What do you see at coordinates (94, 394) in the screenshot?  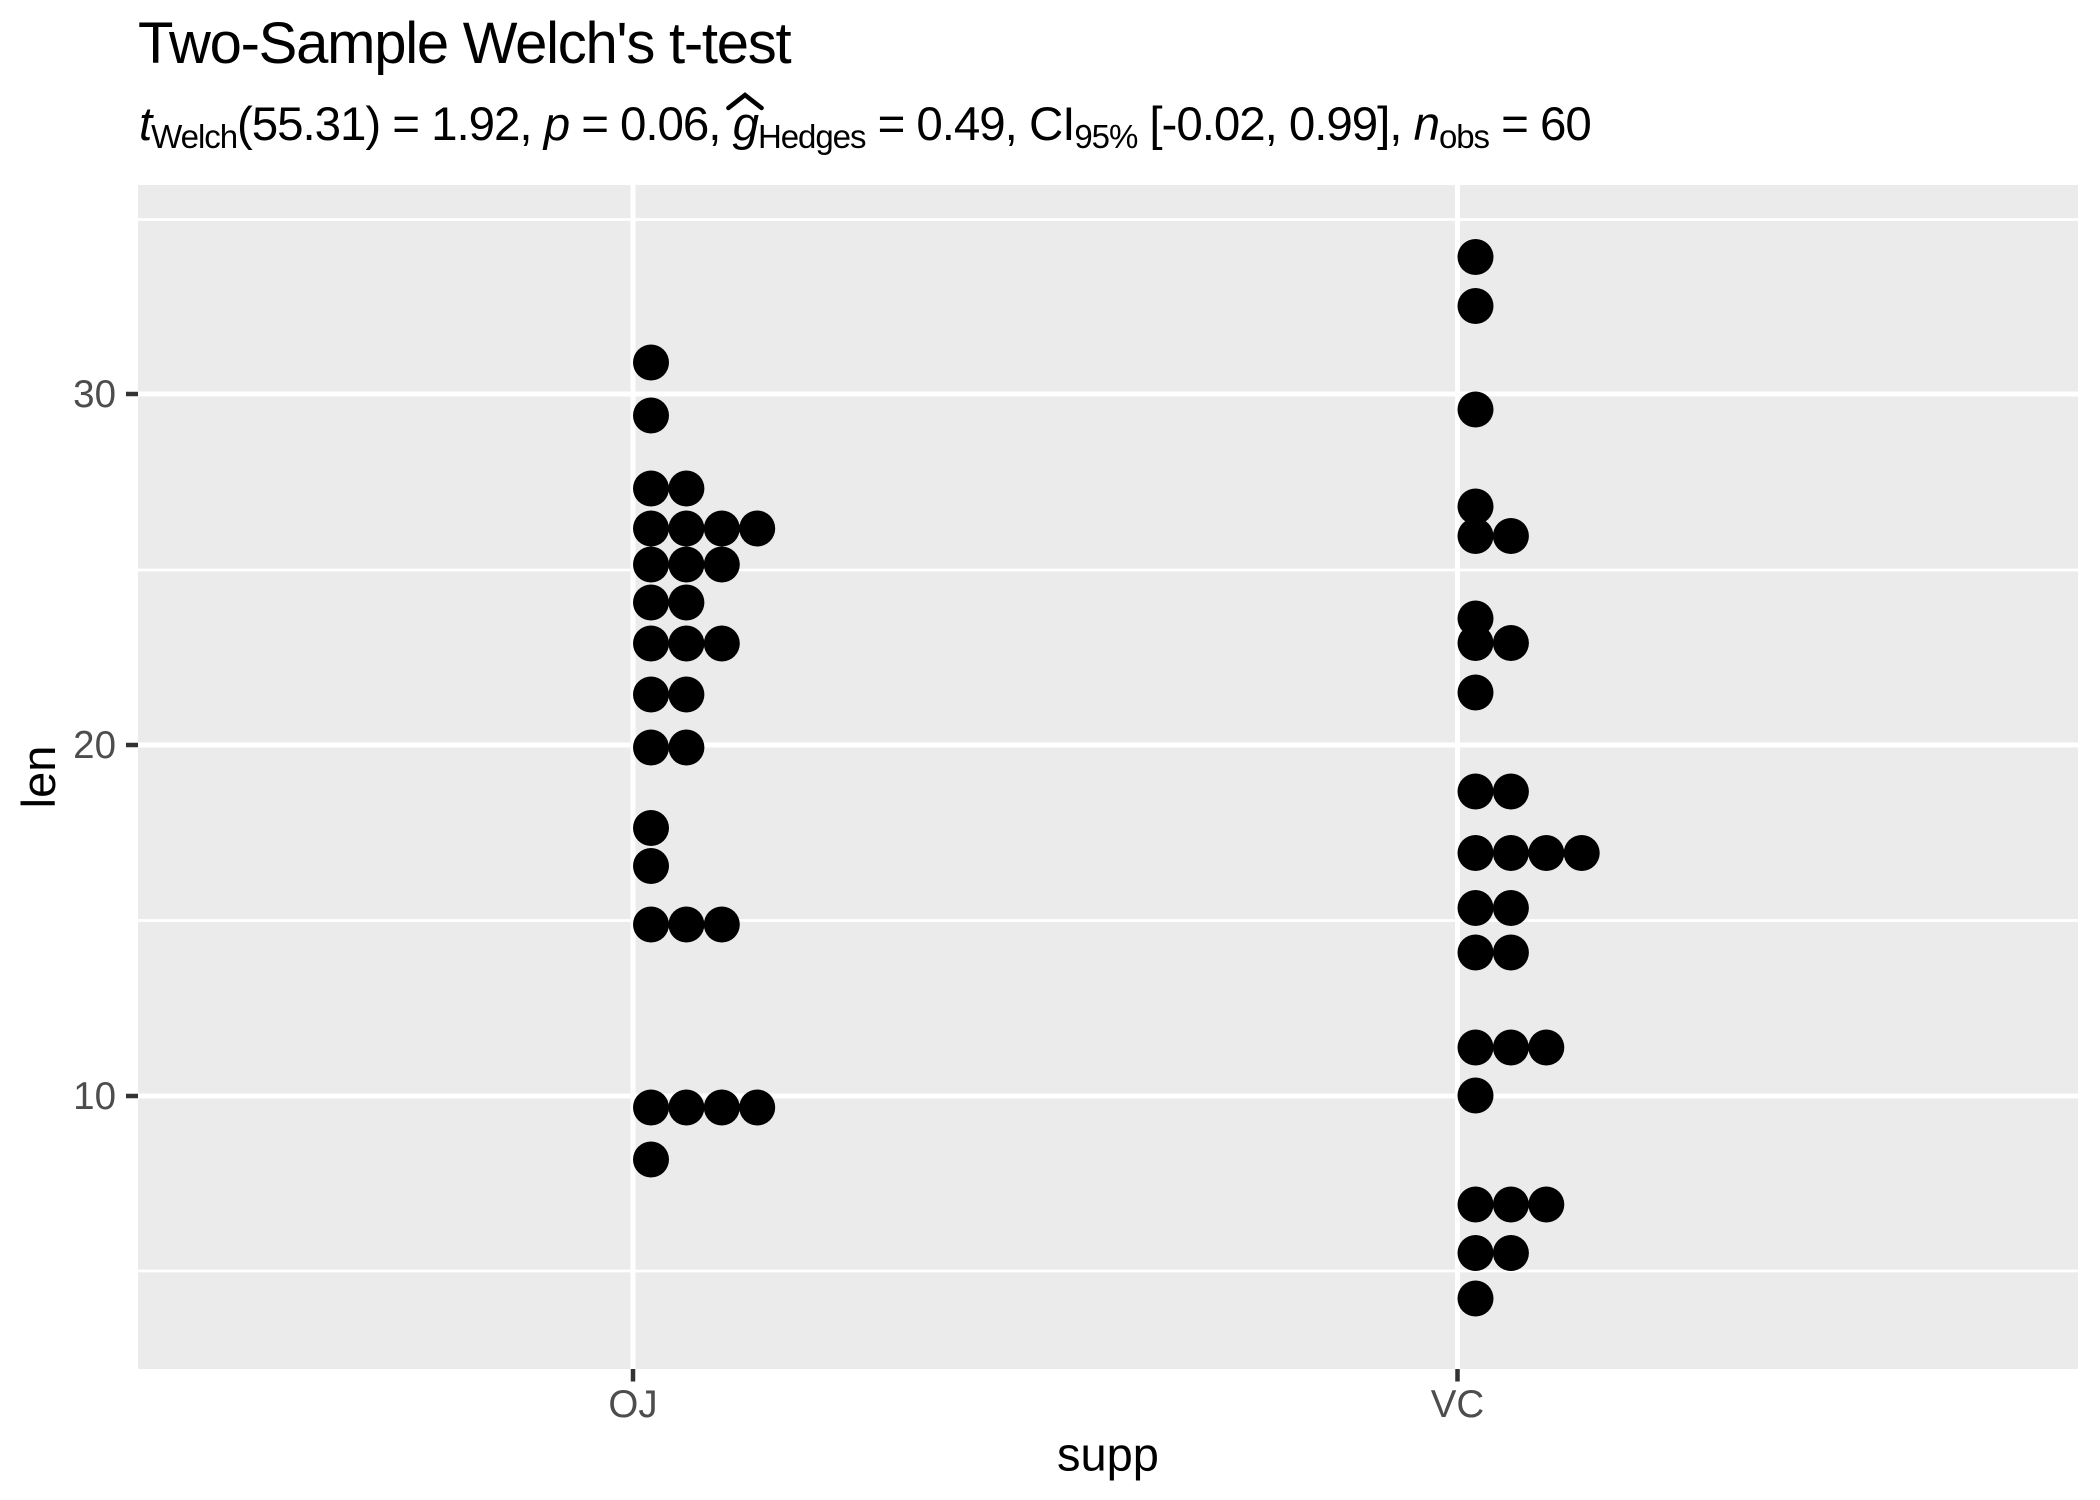 I see `svg-text: 30` at bounding box center [94, 394].